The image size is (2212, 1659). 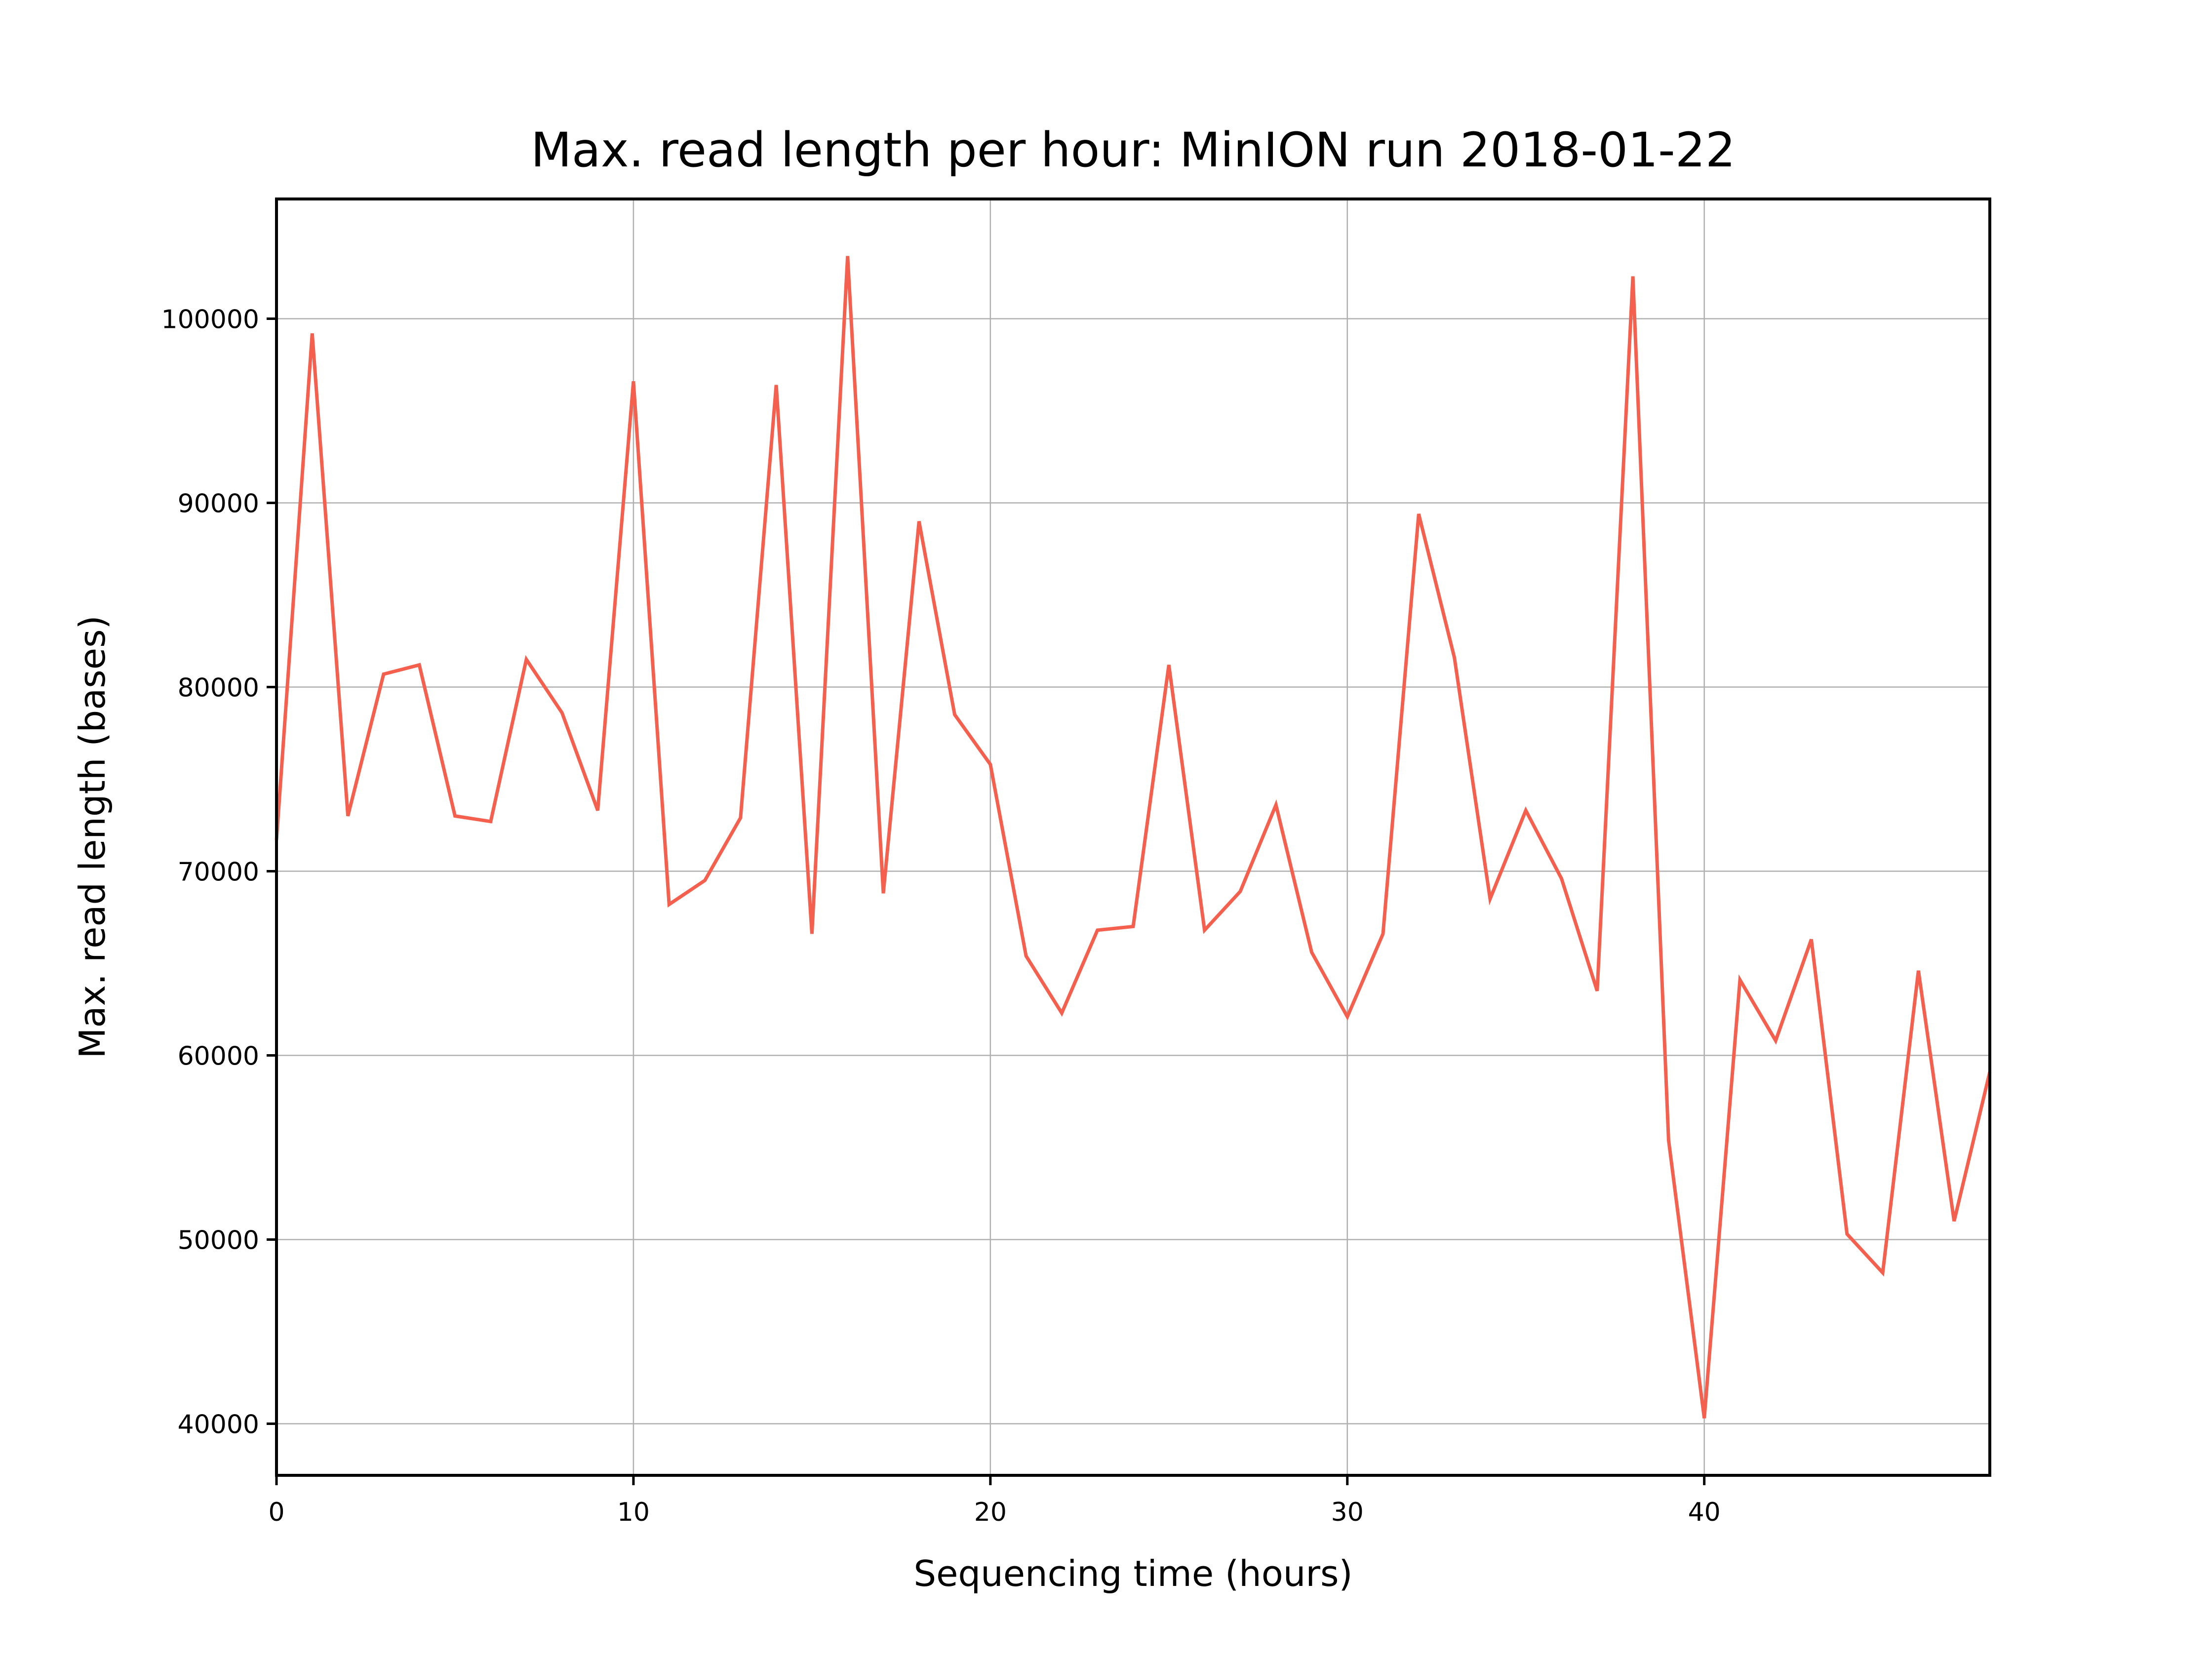 What do you see at coordinates (219, 1056) in the screenshot?
I see `y-tick-label: 60000` at bounding box center [219, 1056].